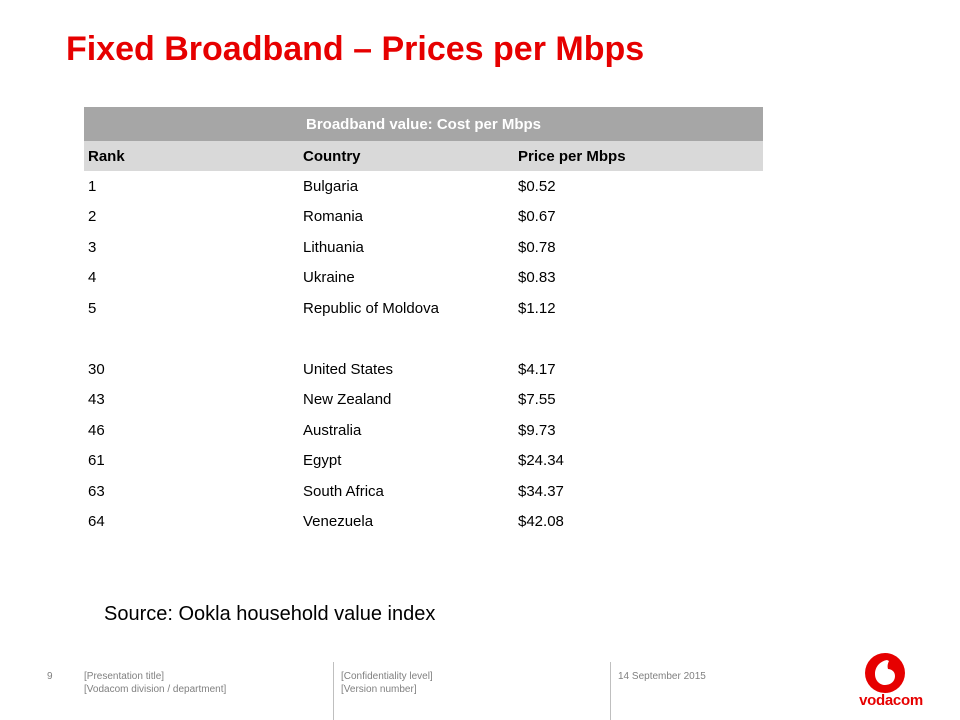  Describe the element at coordinates (343, 491) in the screenshot. I see `country-cell: South Africa` at that location.